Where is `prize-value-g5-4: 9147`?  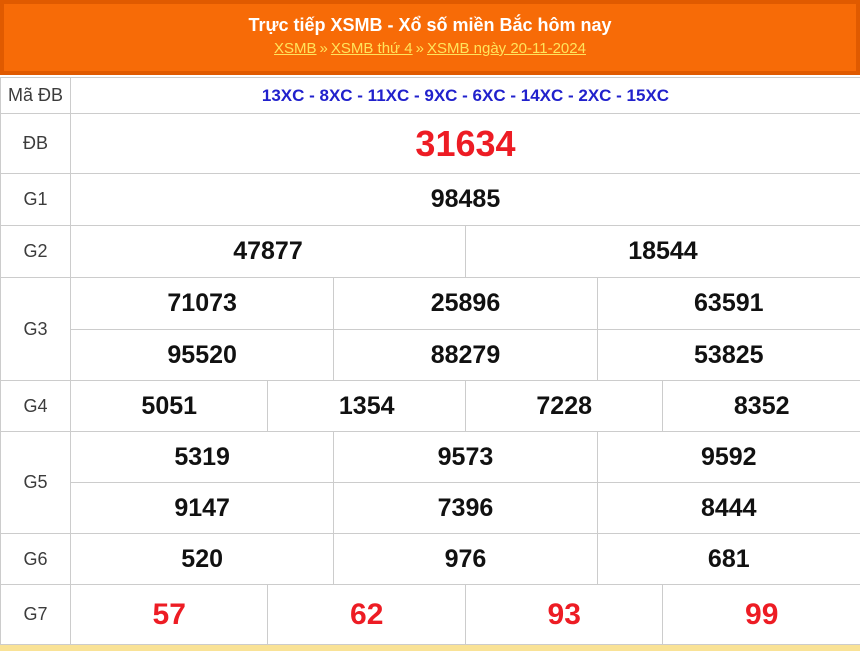
prize-value-g5-4: 9147 is located at coordinates (202, 508).